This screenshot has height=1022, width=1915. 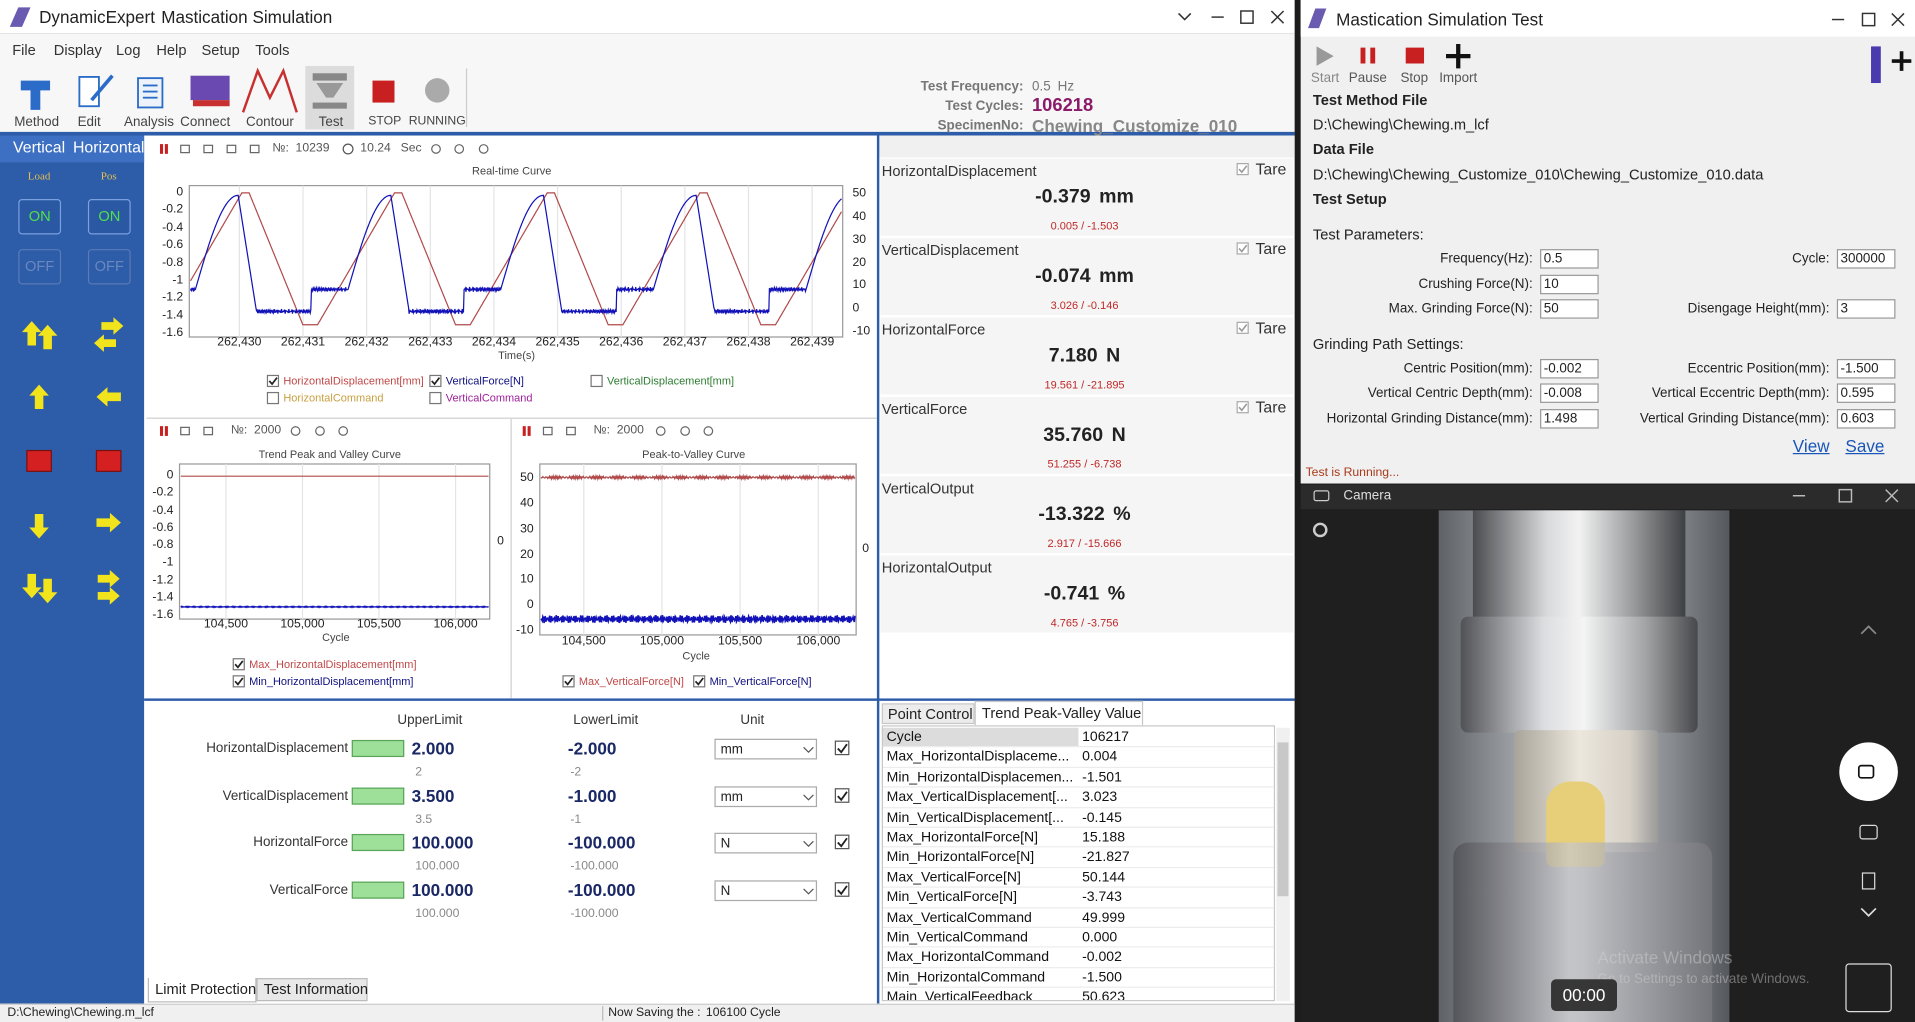 What do you see at coordinates (442, 890) in the screenshot?
I see `upper-limit: 100.000` at bounding box center [442, 890].